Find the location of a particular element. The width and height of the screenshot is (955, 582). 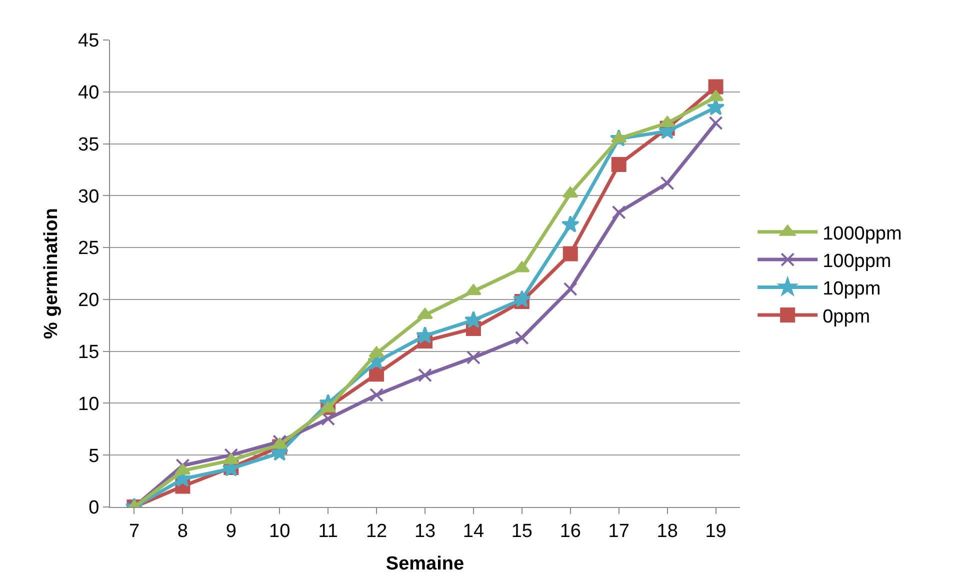

legend-label: 10ppm is located at coordinates (851, 289).